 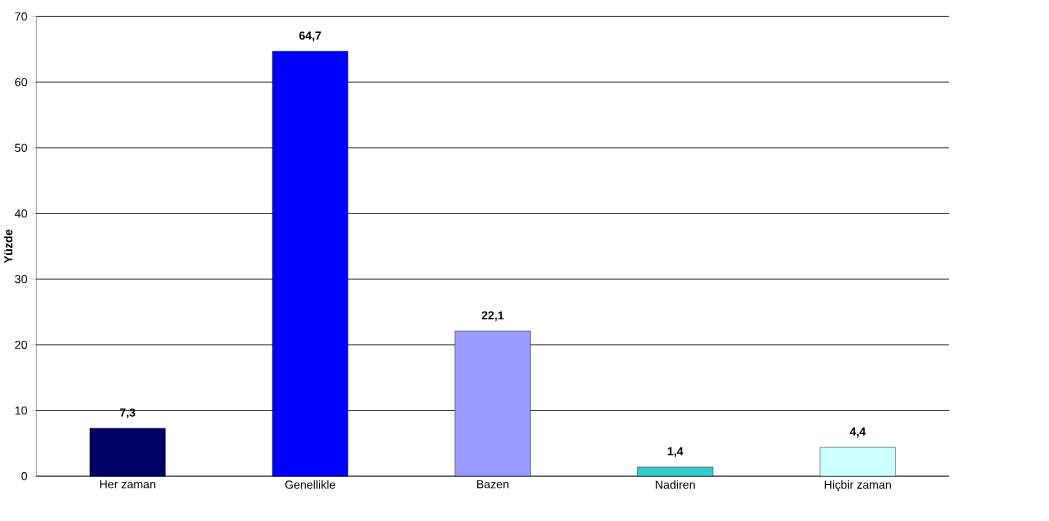 I want to click on data-label: 1,4, so click(x=675, y=452).